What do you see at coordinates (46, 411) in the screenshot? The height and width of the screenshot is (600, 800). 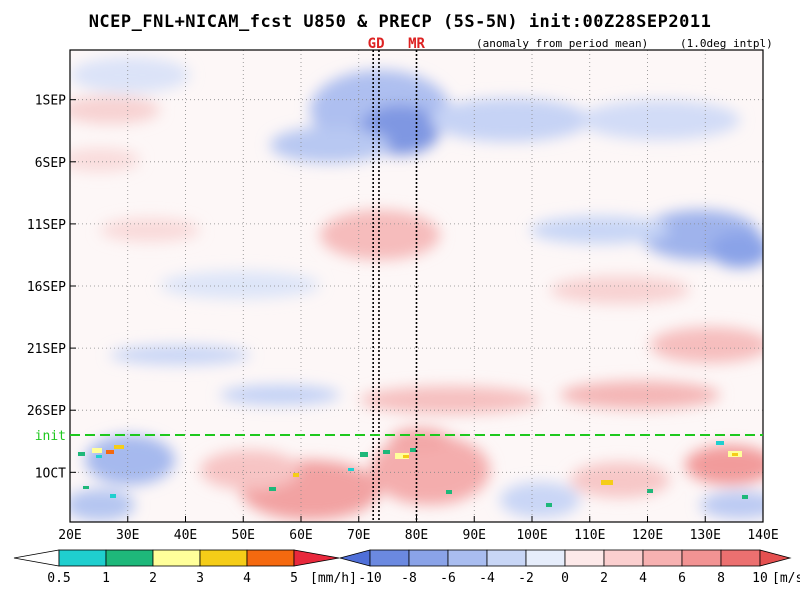 I see `y-tick-label: 26SEP` at bounding box center [46, 411].